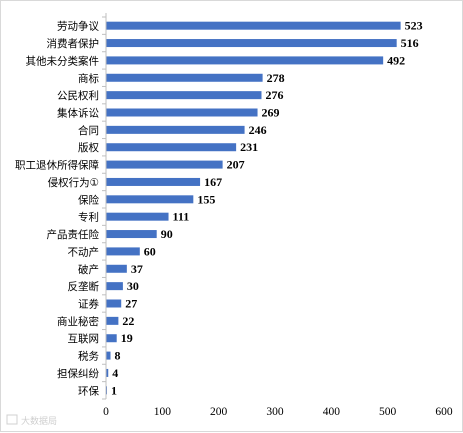 This screenshot has height=433, width=463. What do you see at coordinates (88, 199) in the screenshot?
I see `category-label: 保险` at bounding box center [88, 199].